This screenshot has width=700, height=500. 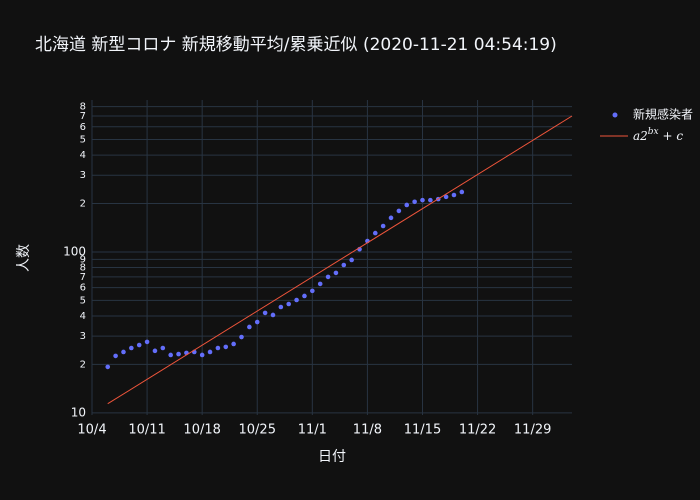 What do you see at coordinates (332, 457) in the screenshot?
I see `x-axis-label: 日付` at bounding box center [332, 457].